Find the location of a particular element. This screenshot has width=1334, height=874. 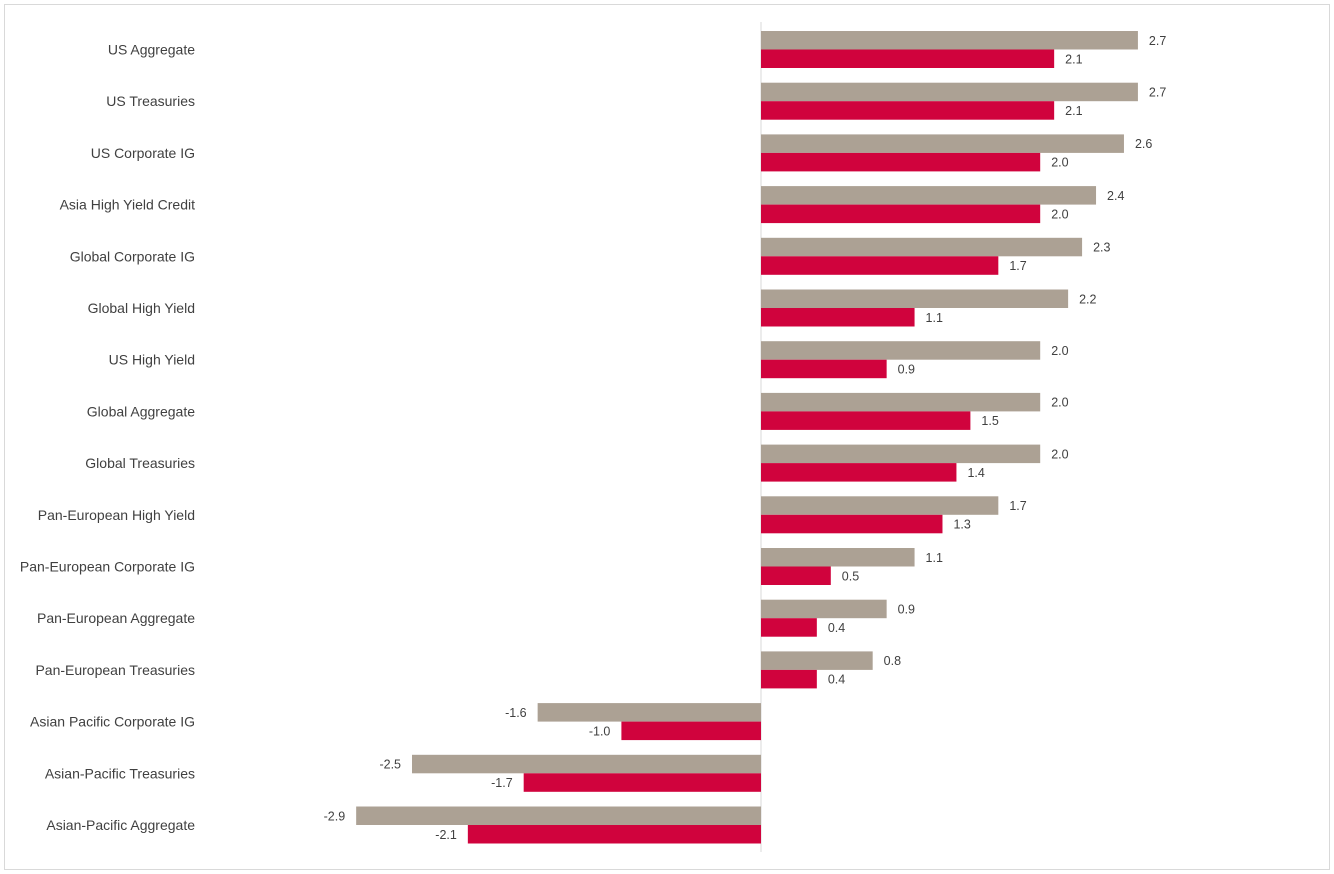

category-label: Pan-European Treasuries is located at coordinates (115, 670).